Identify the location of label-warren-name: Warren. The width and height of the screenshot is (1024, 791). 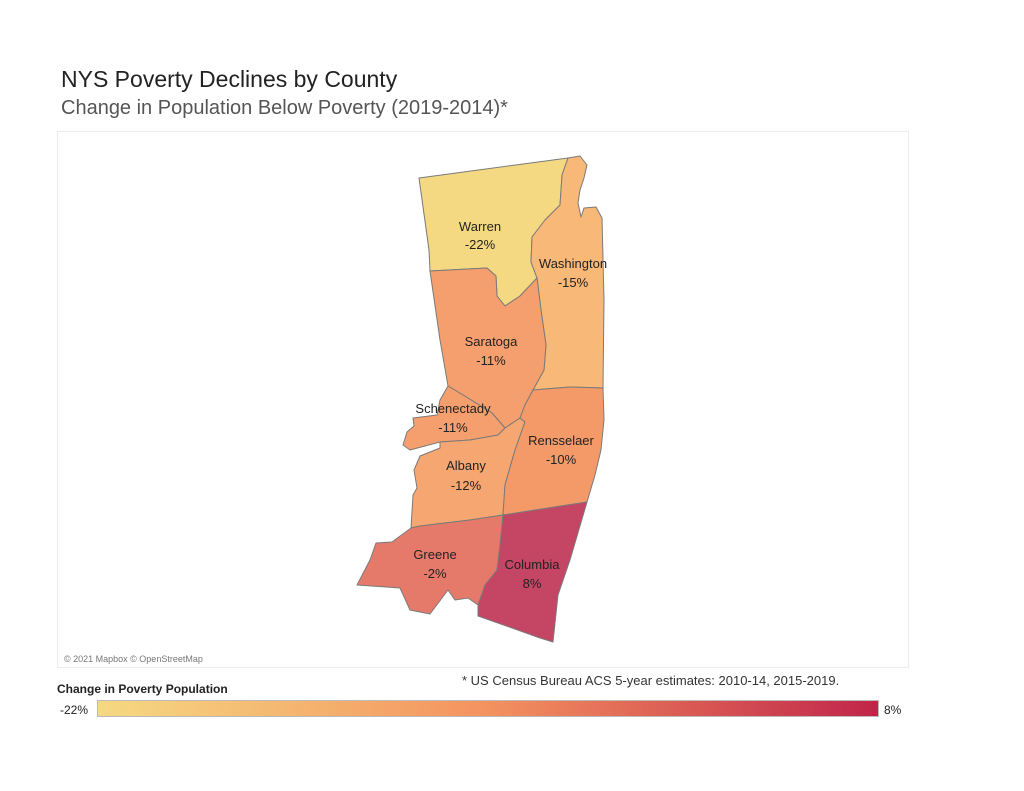
(480, 226).